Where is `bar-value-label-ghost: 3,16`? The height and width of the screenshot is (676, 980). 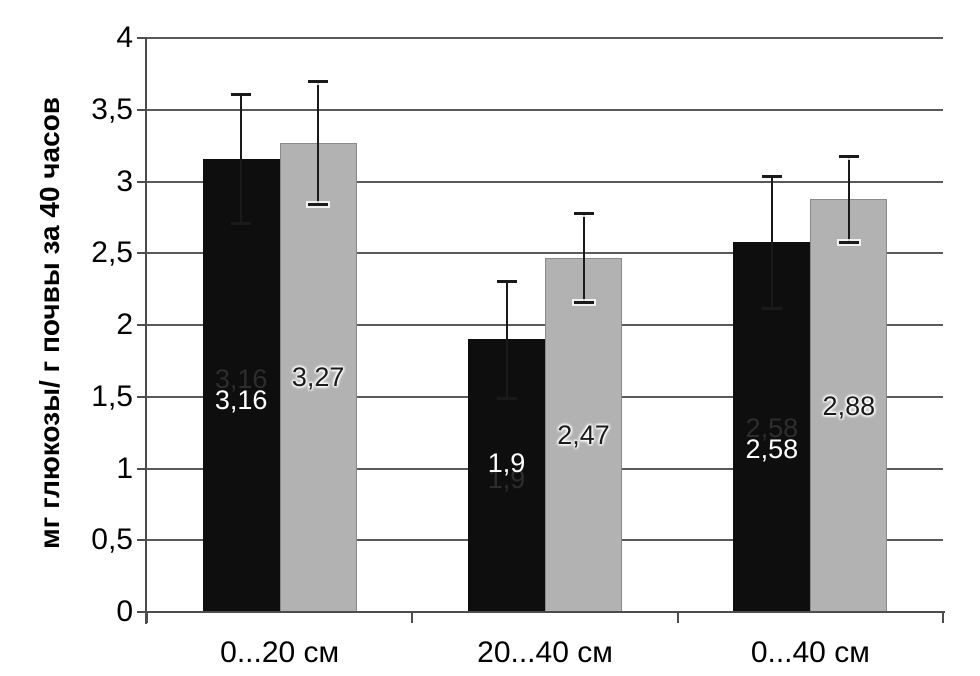
bar-value-label-ghost: 3,16 is located at coordinates (241, 379).